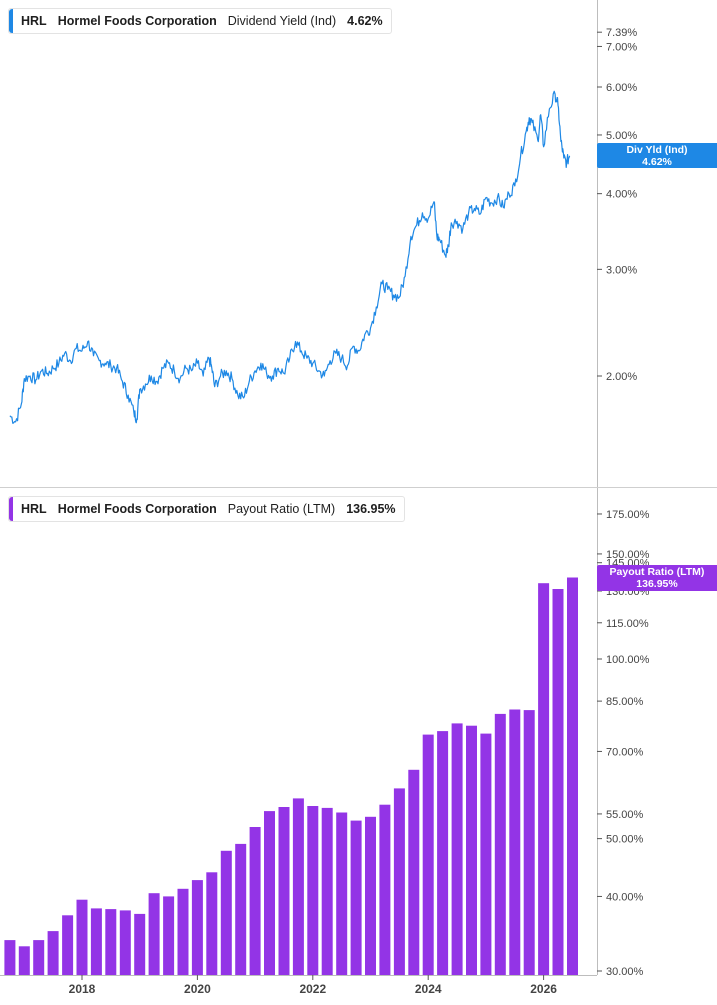 The image size is (717, 1005). Describe the element at coordinates (11, 509) in the screenshot. I see `bottom-legend-swatch` at that location.